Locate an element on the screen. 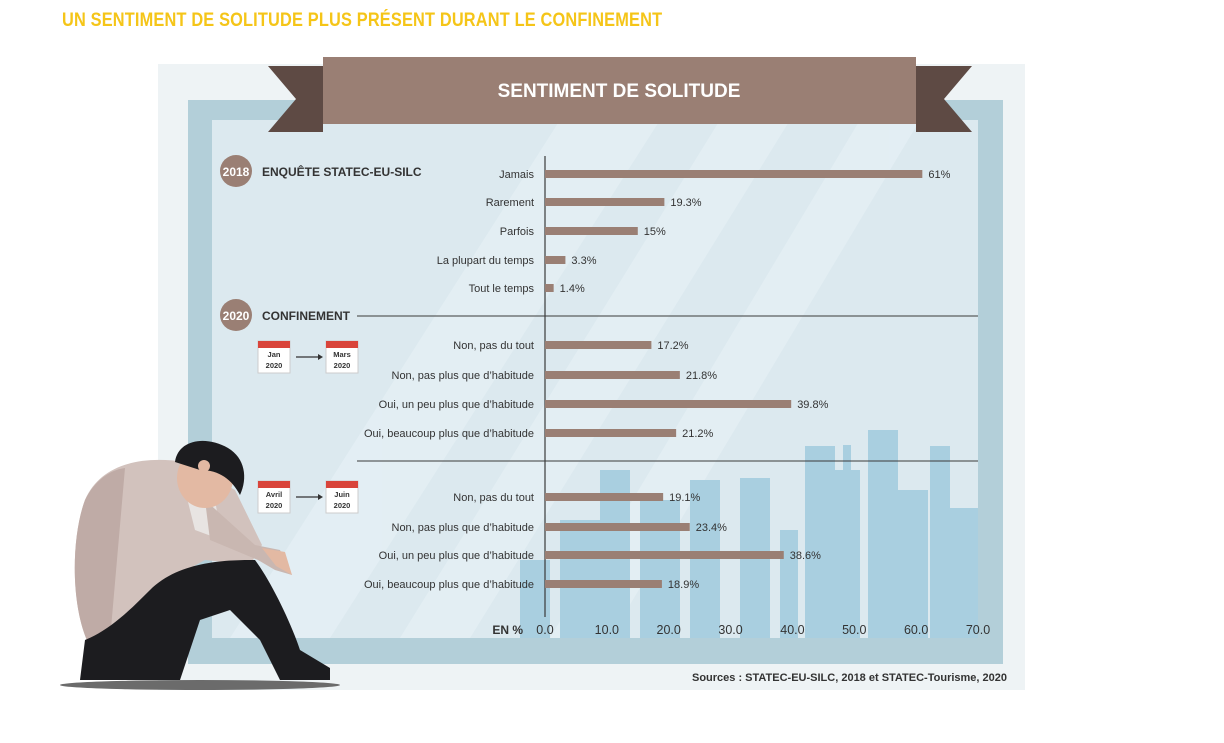 The width and height of the screenshot is (1224, 743). value-label: 21.8% is located at coordinates (701, 376).